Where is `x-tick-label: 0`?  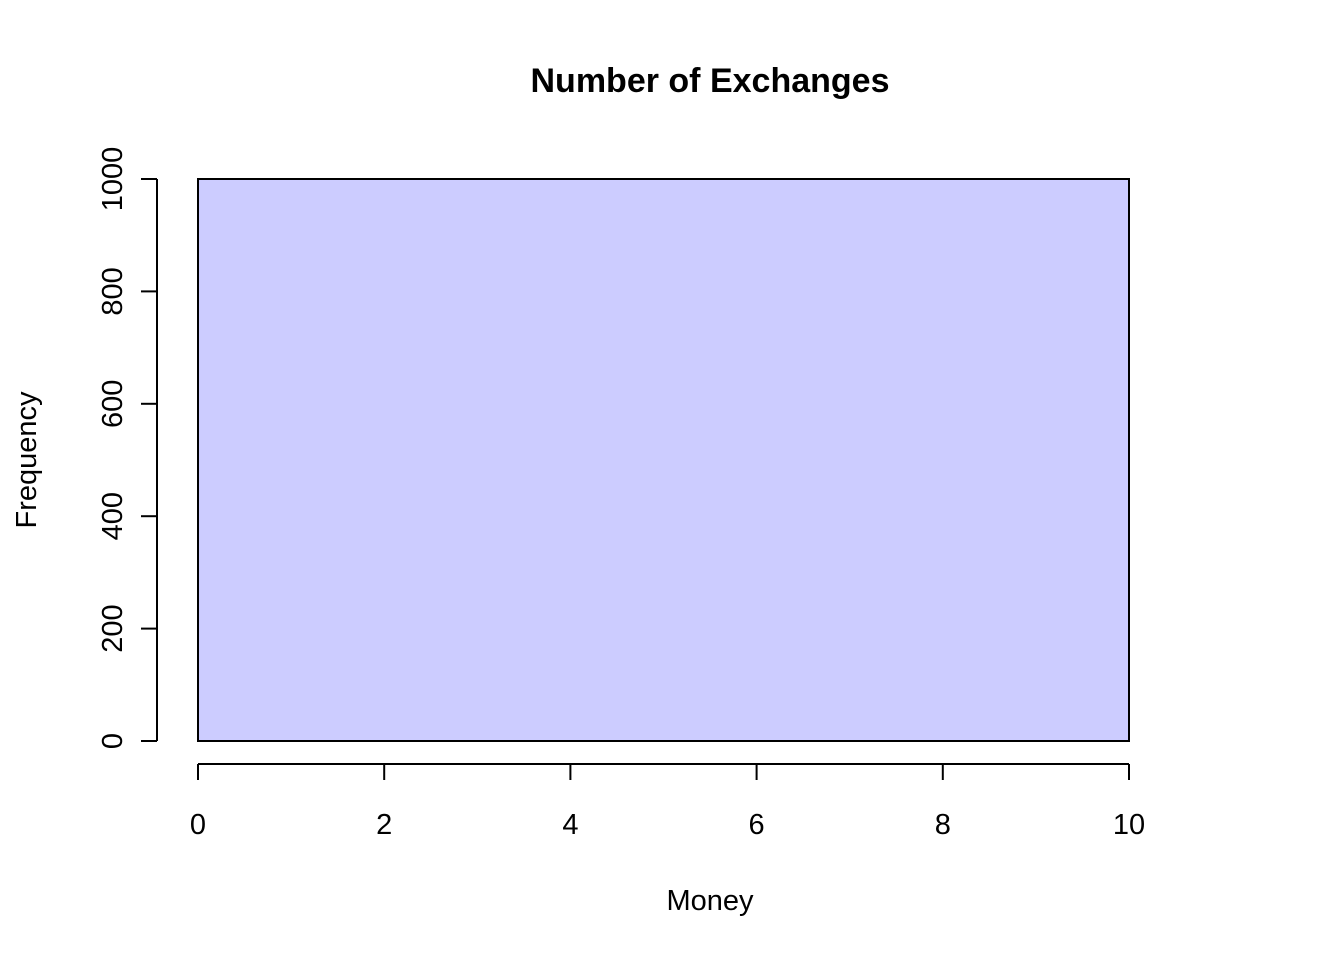 x-tick-label: 0 is located at coordinates (198, 825).